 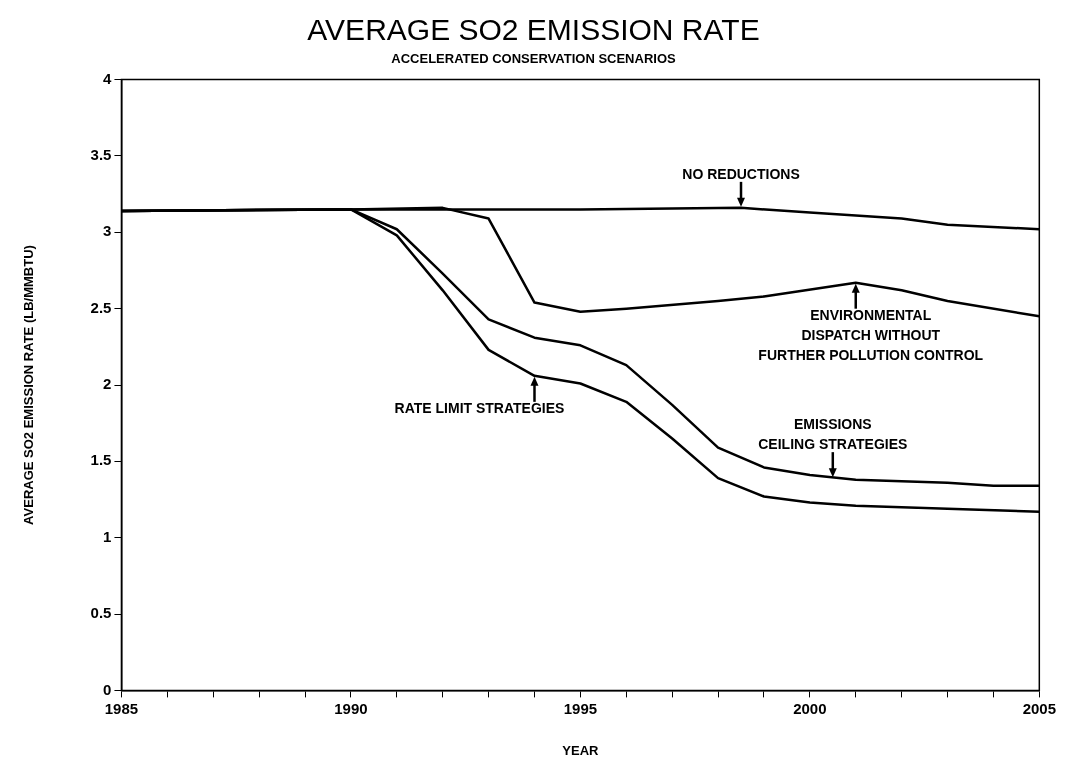 What do you see at coordinates (533, 59) in the screenshot?
I see `chart-subtitle: ACCELERATED CONSERVATION SCENARIOS` at bounding box center [533, 59].